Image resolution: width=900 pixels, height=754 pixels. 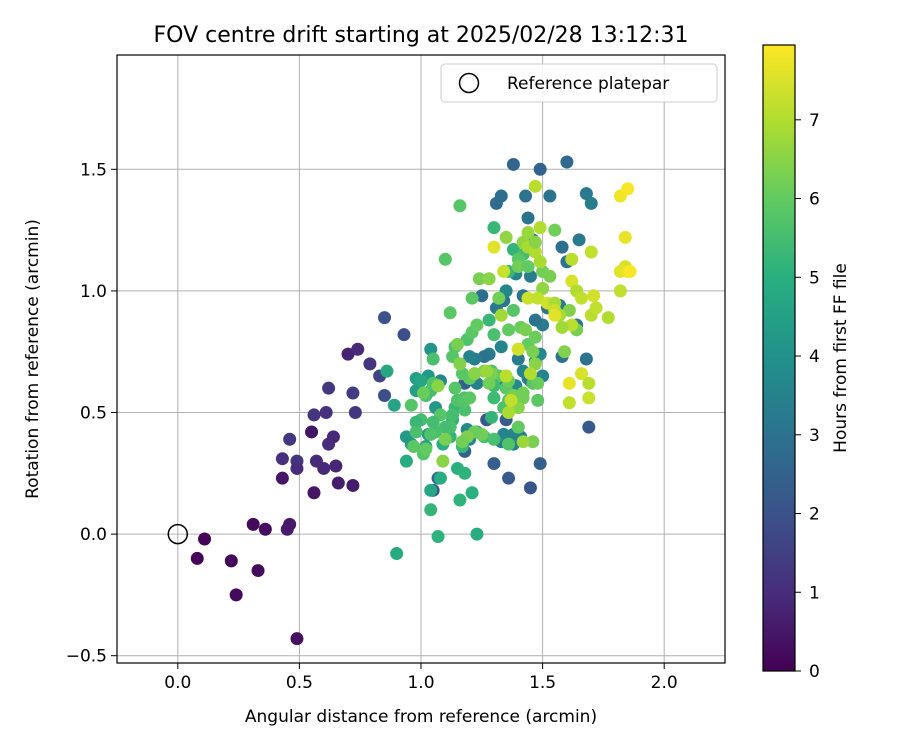 What do you see at coordinates (469, 83) in the screenshot?
I see `legend-marker-icon` at bounding box center [469, 83].